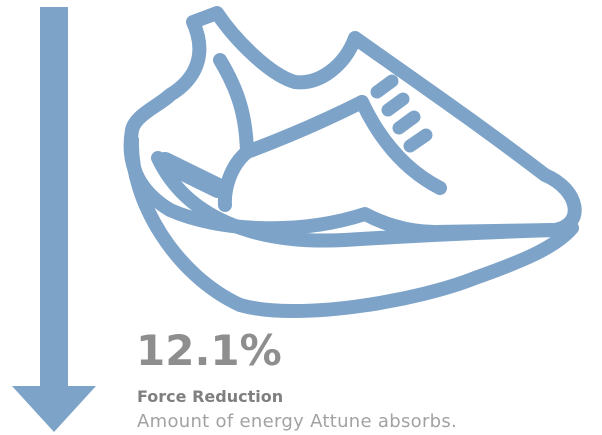 The height and width of the screenshot is (435, 602). I want to click on shoe-heel-stripe, so click(191, 175).